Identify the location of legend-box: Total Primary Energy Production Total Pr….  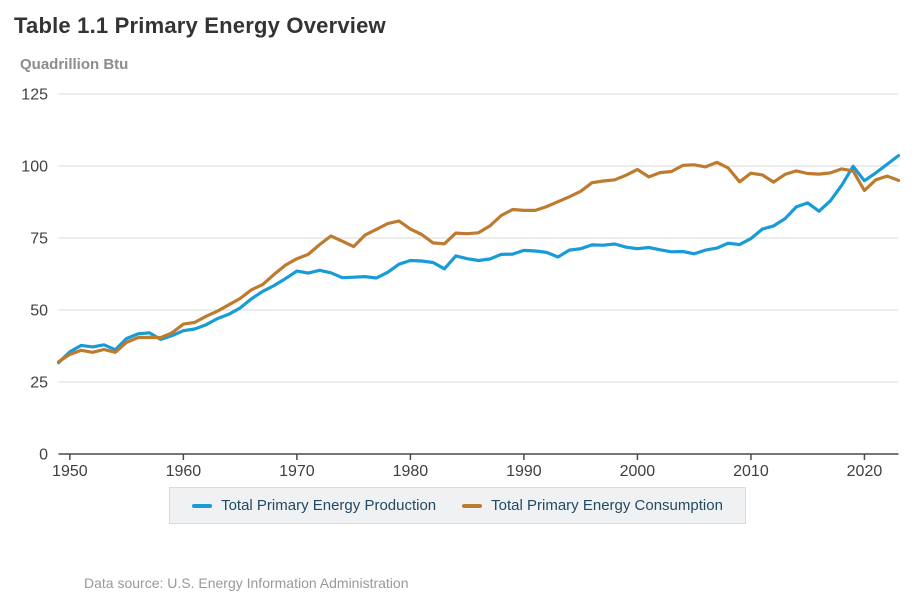
(457, 505).